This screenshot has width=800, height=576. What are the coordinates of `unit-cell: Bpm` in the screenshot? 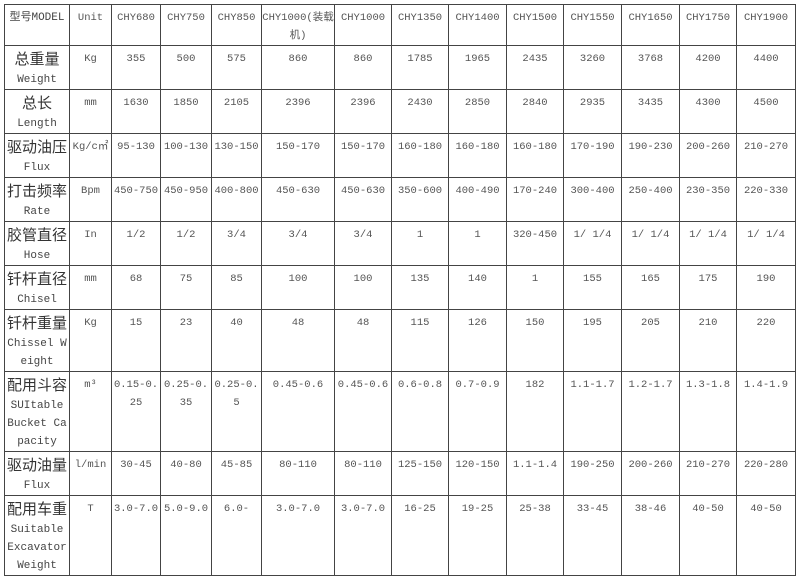 It's located at (90, 199).